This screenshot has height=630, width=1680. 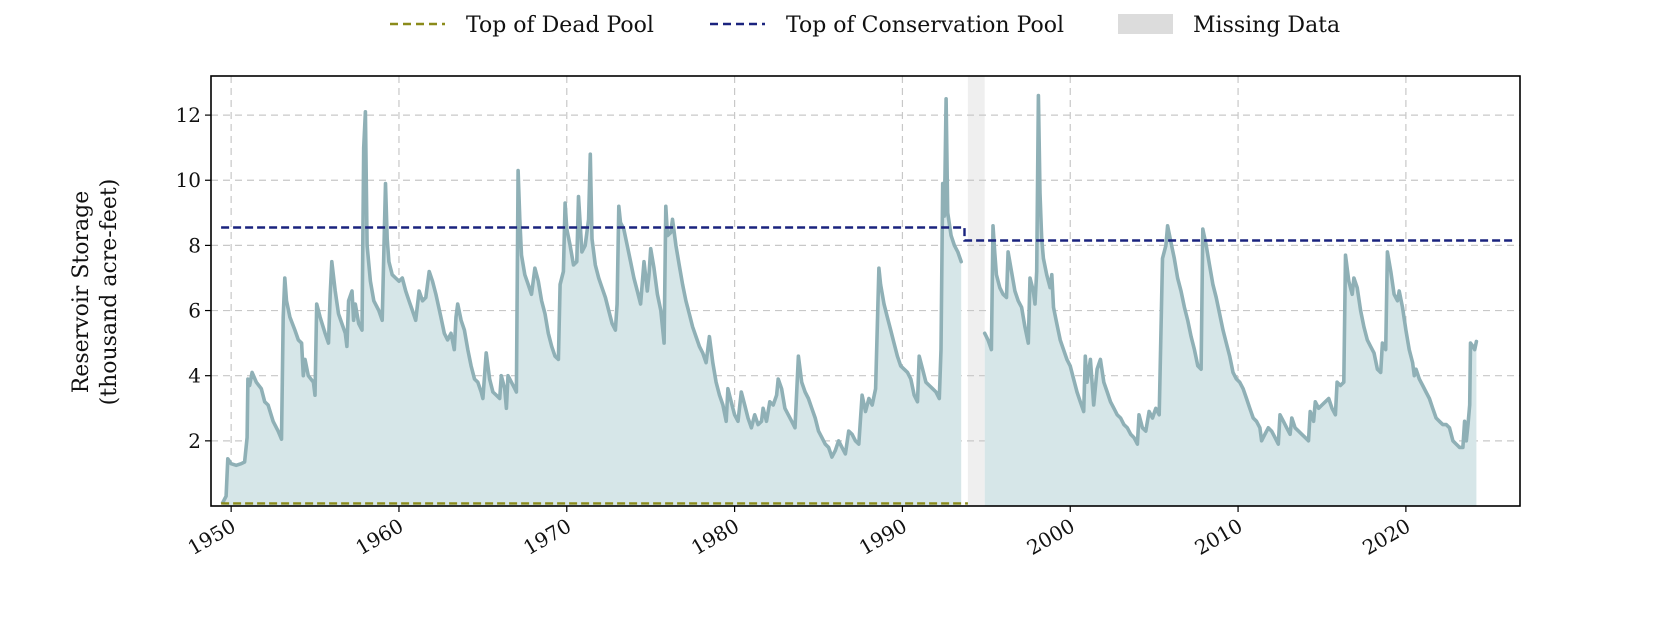 I want to click on x-tick-label-2: 1970, so click(x=547, y=537).